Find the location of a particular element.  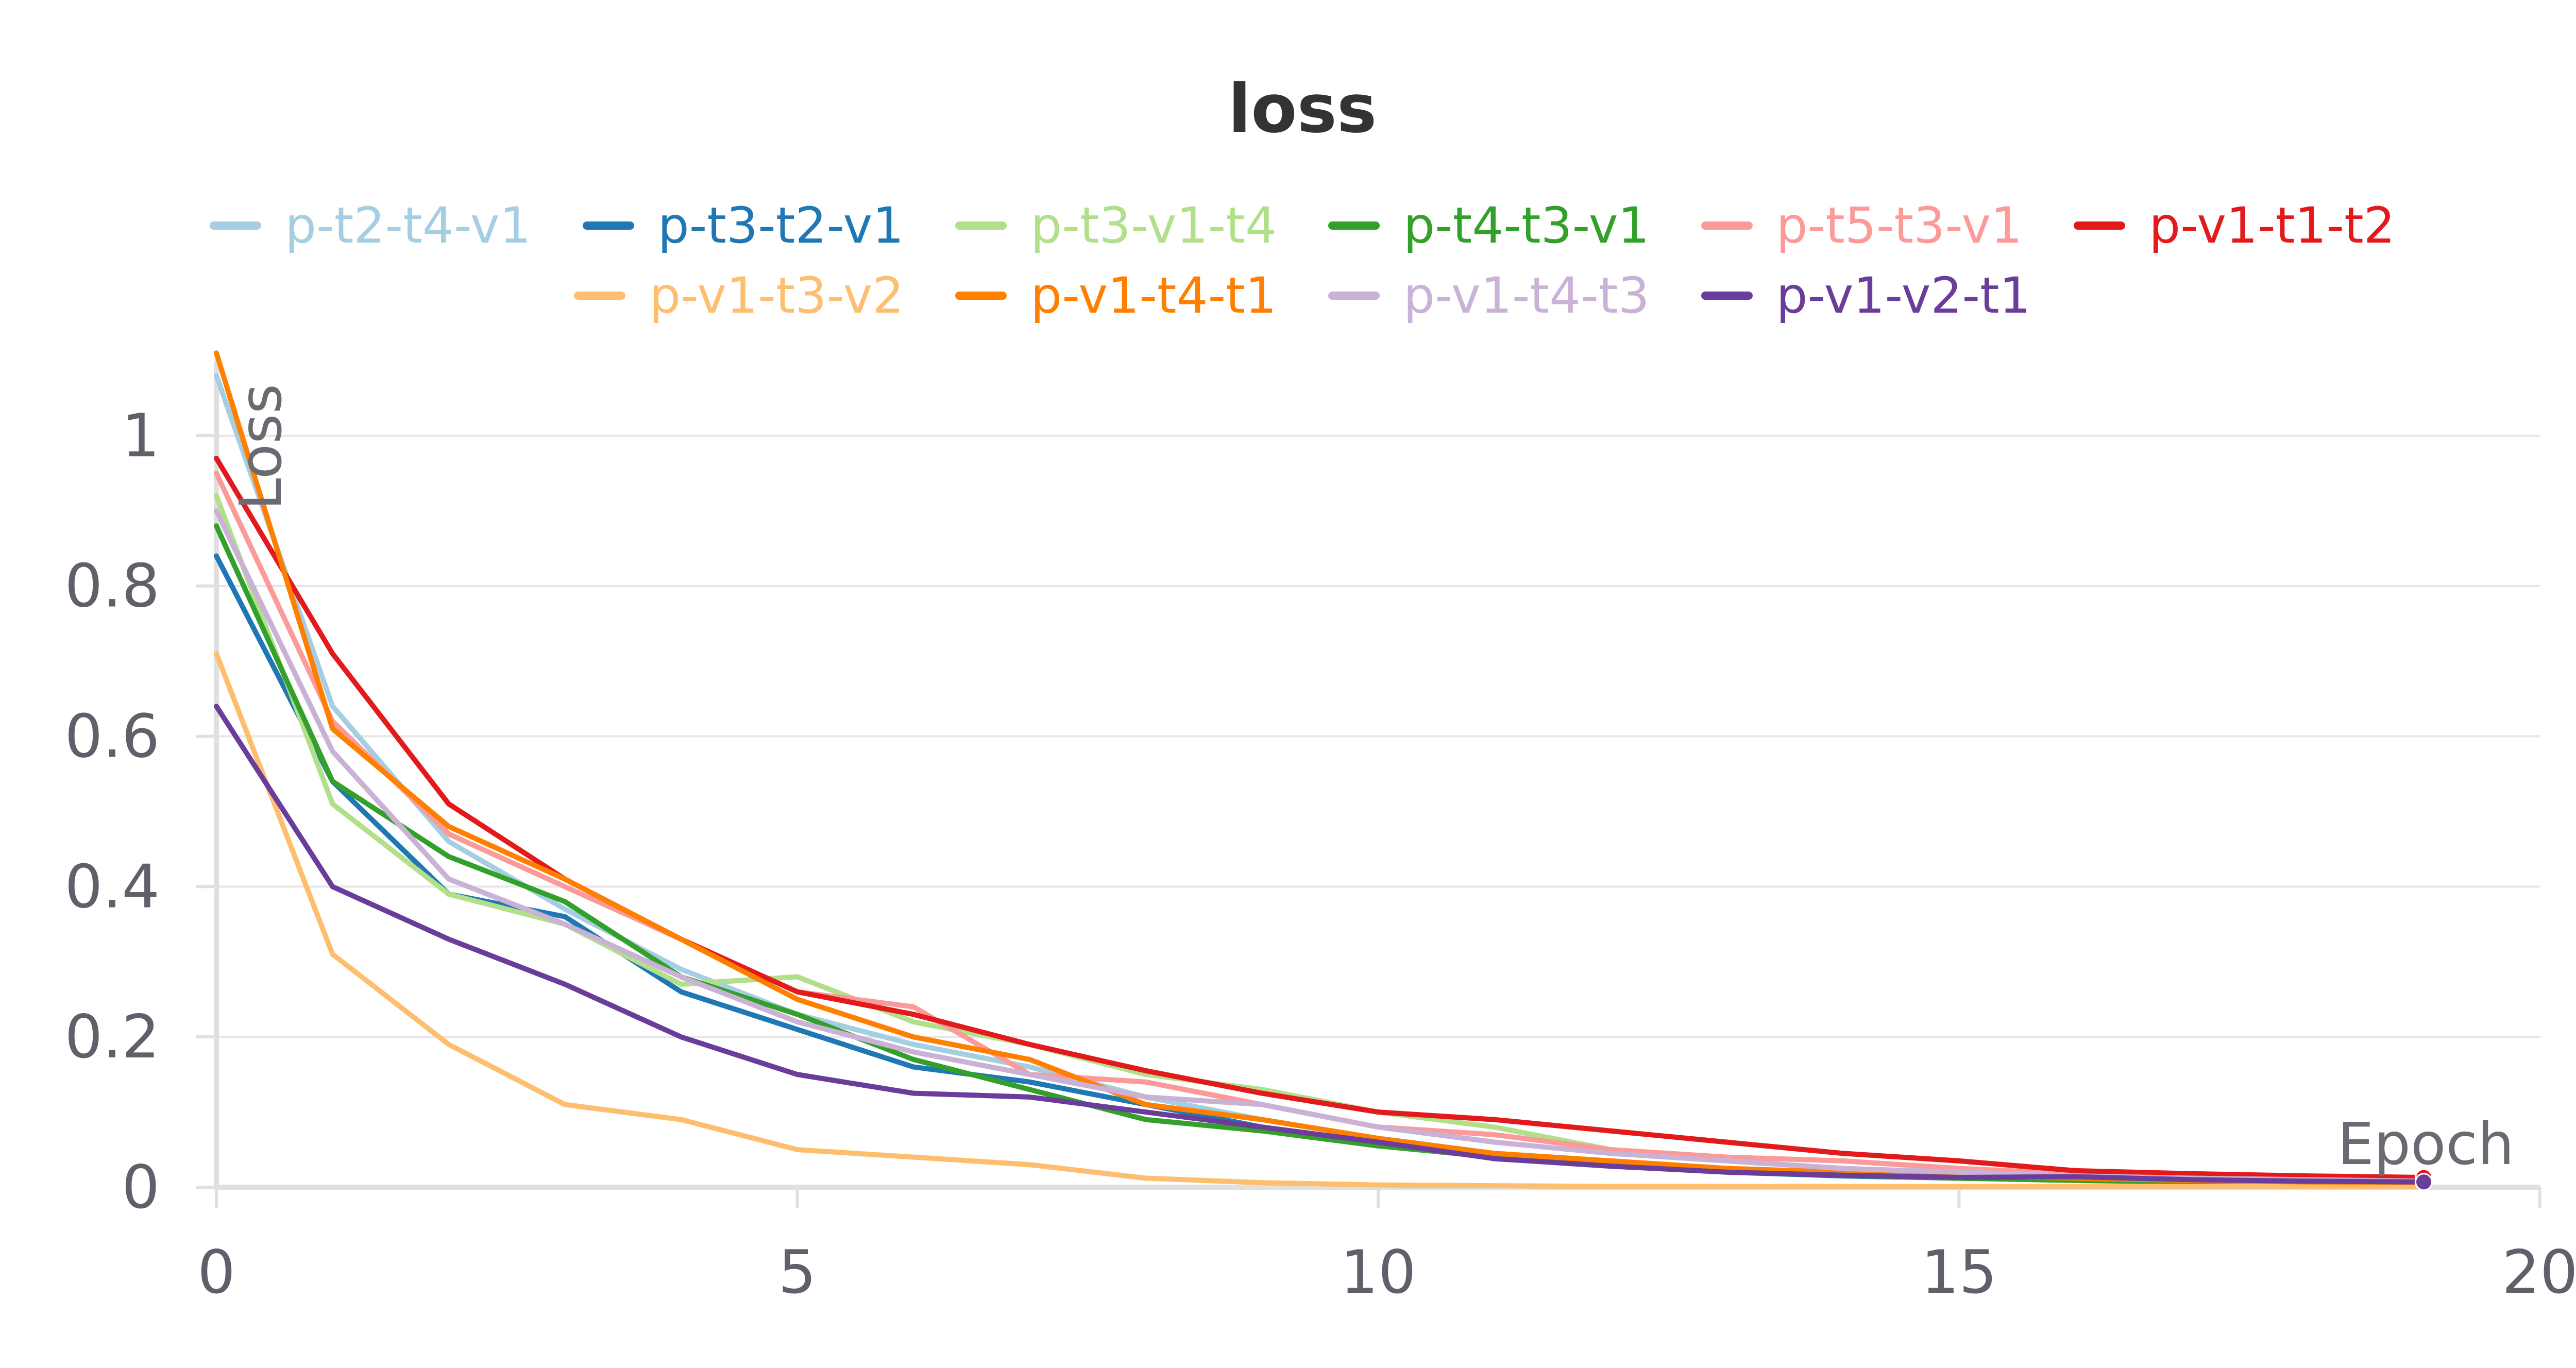

legend-label: p-t3-v1-t4 is located at coordinates (1153, 225).